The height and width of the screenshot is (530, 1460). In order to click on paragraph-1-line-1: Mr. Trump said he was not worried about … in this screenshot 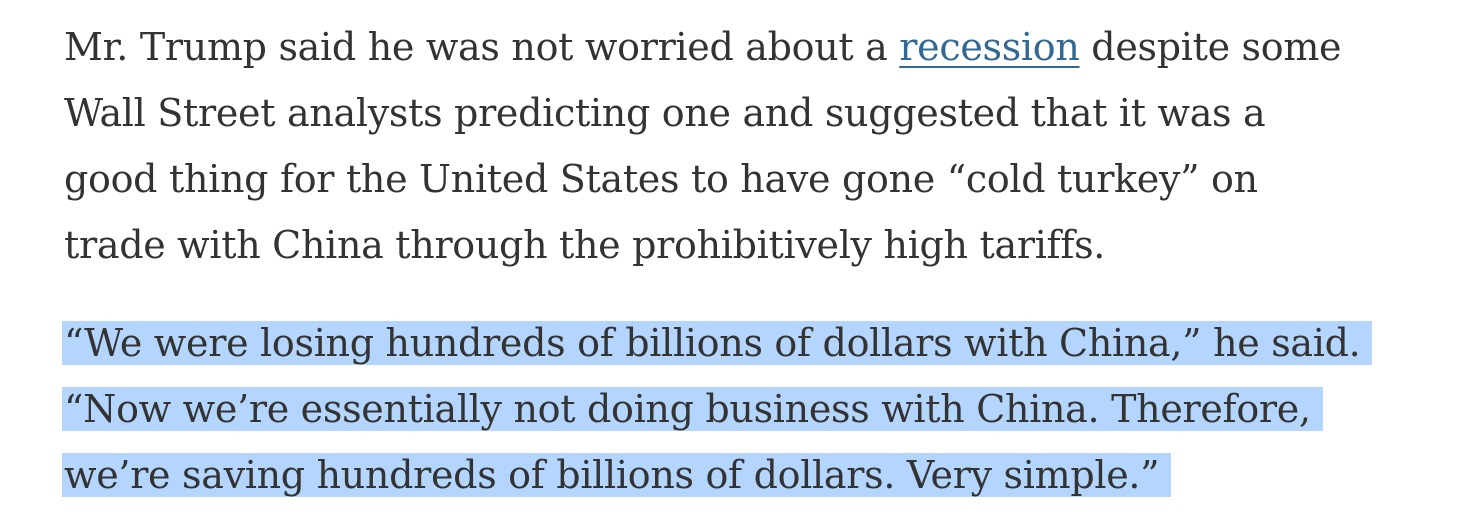, I will do `click(734, 47)`.